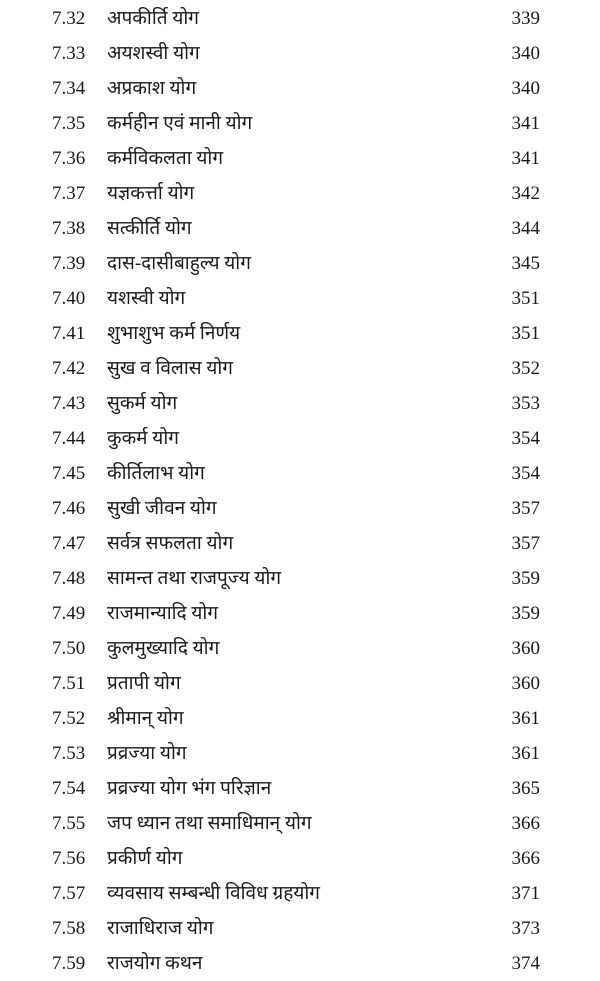 The height and width of the screenshot is (981, 600). What do you see at coordinates (69, 53) in the screenshot?
I see `section-number: 7.33` at bounding box center [69, 53].